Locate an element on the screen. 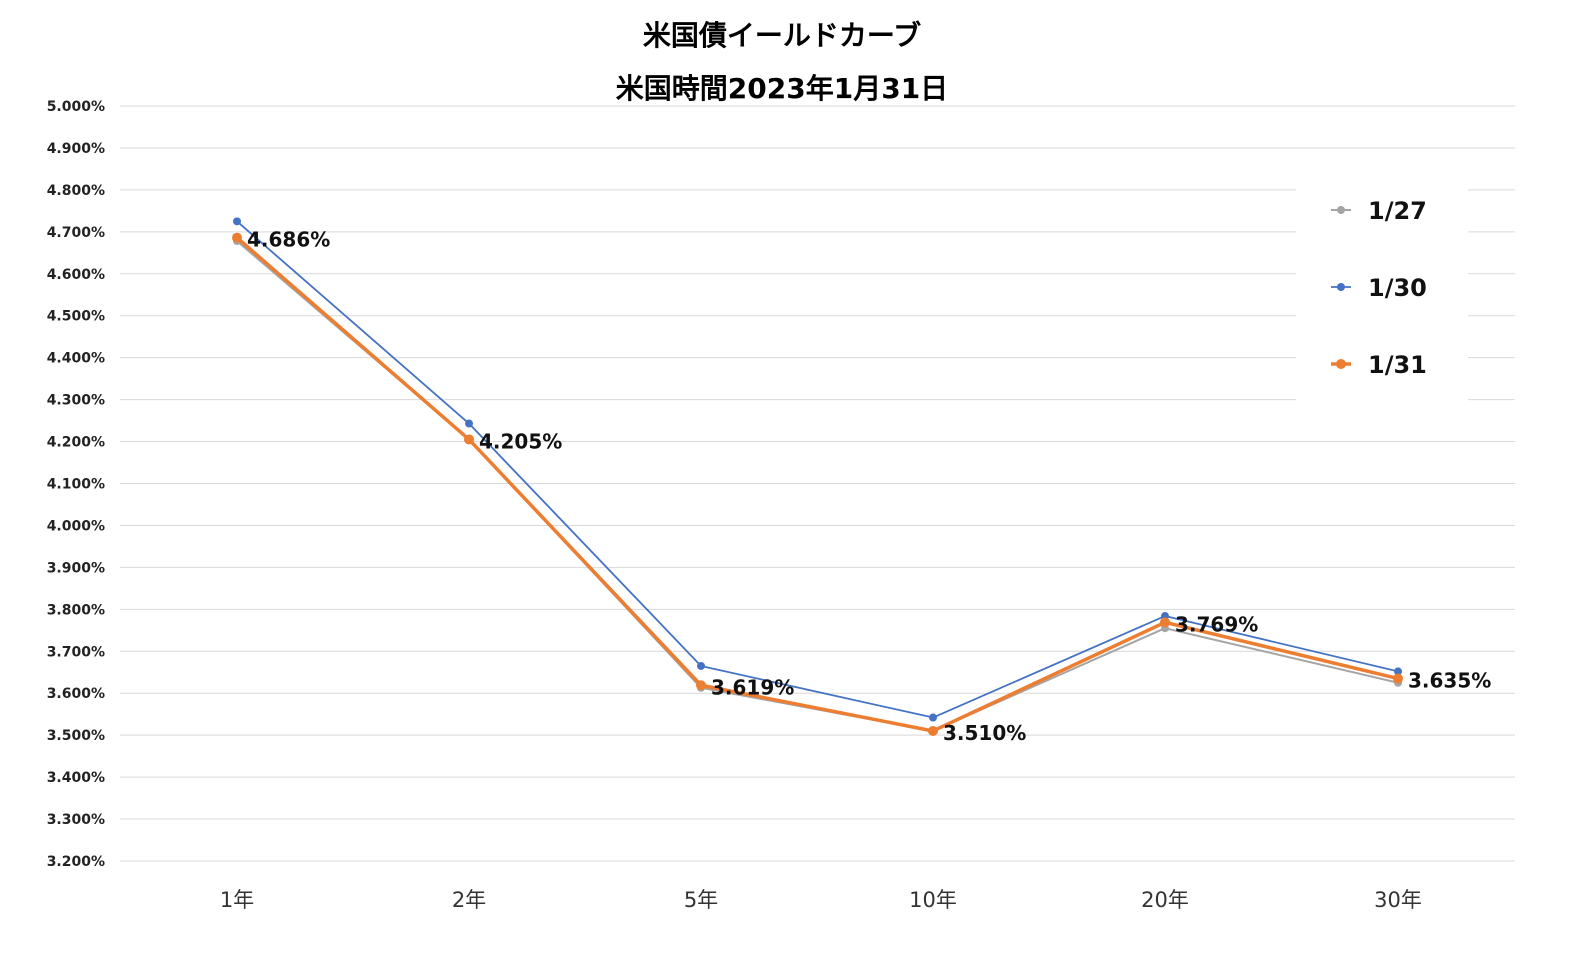 The image size is (1574, 965). y-tick-label: 3.600% is located at coordinates (76, 694).